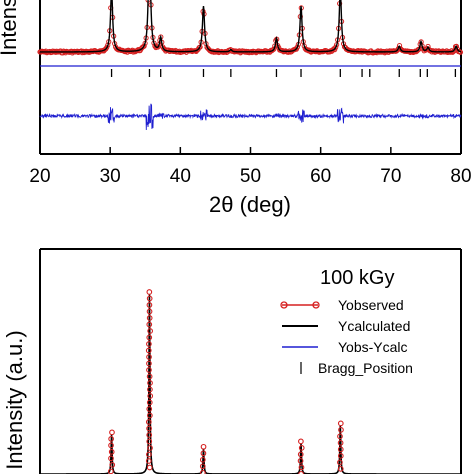 The image size is (474, 474). What do you see at coordinates (460, 176) in the screenshot?
I see `top-x-tick-label: 80` at bounding box center [460, 176].